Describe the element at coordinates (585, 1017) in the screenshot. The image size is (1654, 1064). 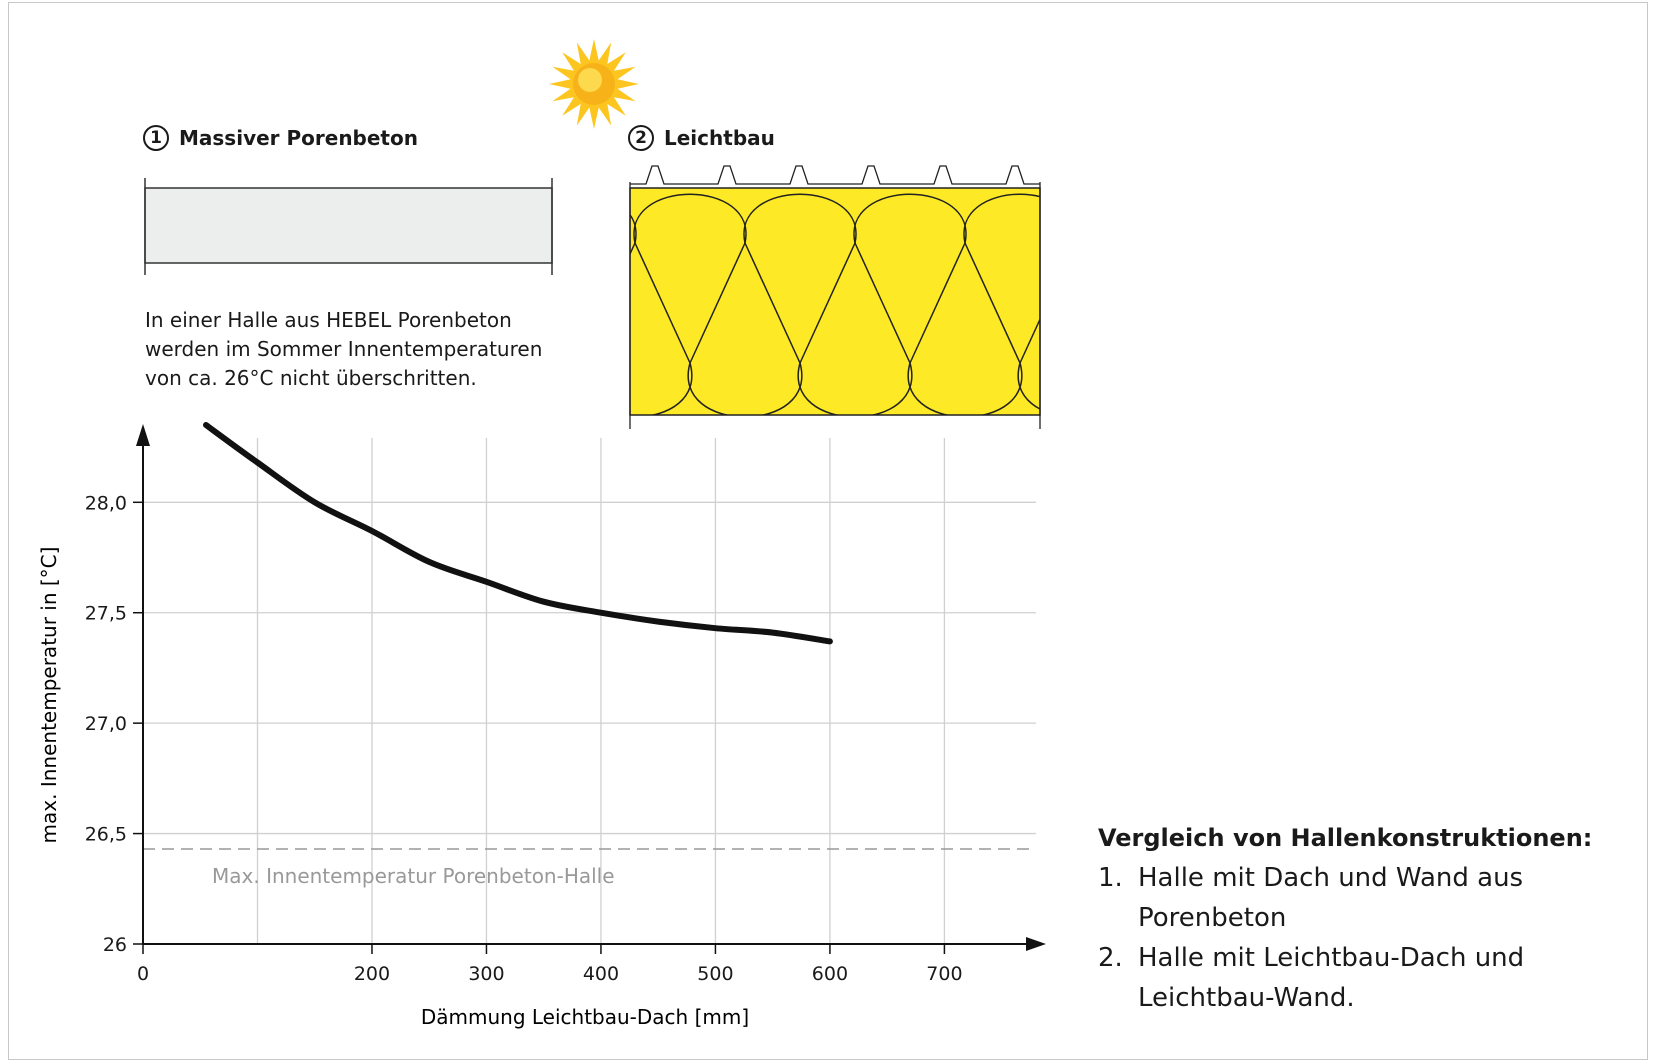
I see `x-axis-label: Dämmung Leichtbau-Dach [mm]` at that location.